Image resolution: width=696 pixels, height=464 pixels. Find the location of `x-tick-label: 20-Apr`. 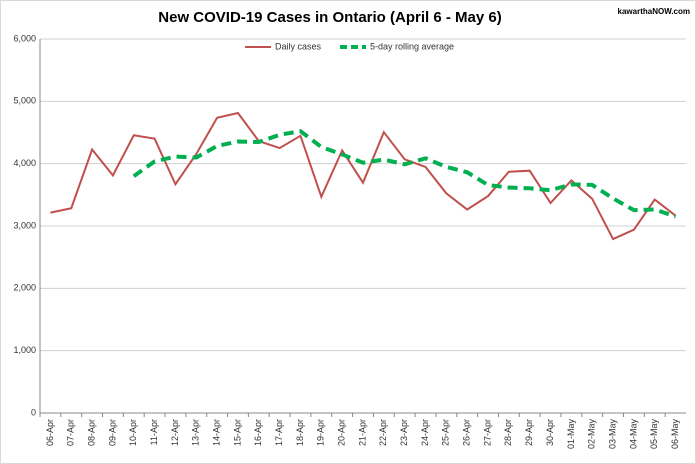

x-tick-label: 20-Apr is located at coordinates (342, 432).